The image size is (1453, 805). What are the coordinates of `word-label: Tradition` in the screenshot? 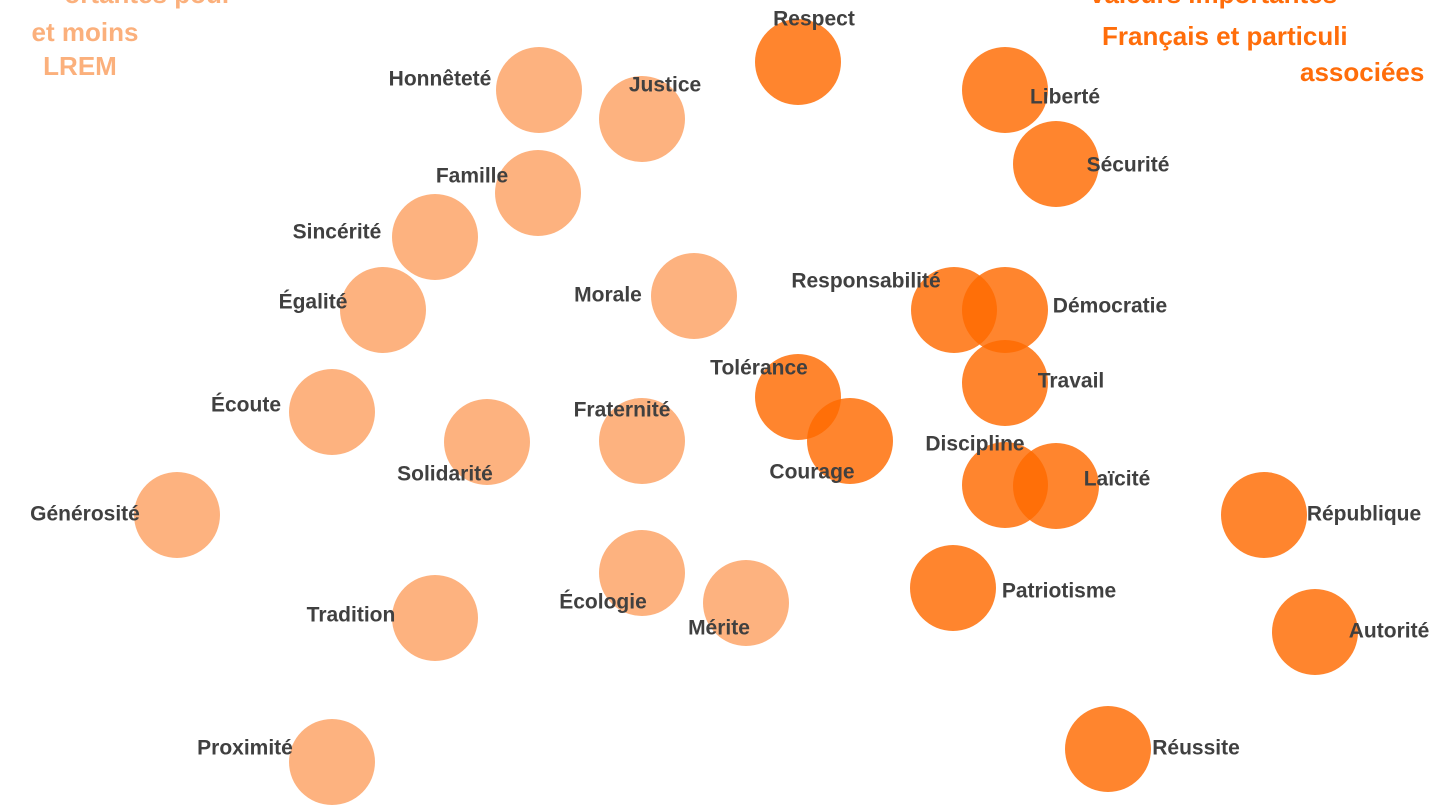 It's located at (351, 615).